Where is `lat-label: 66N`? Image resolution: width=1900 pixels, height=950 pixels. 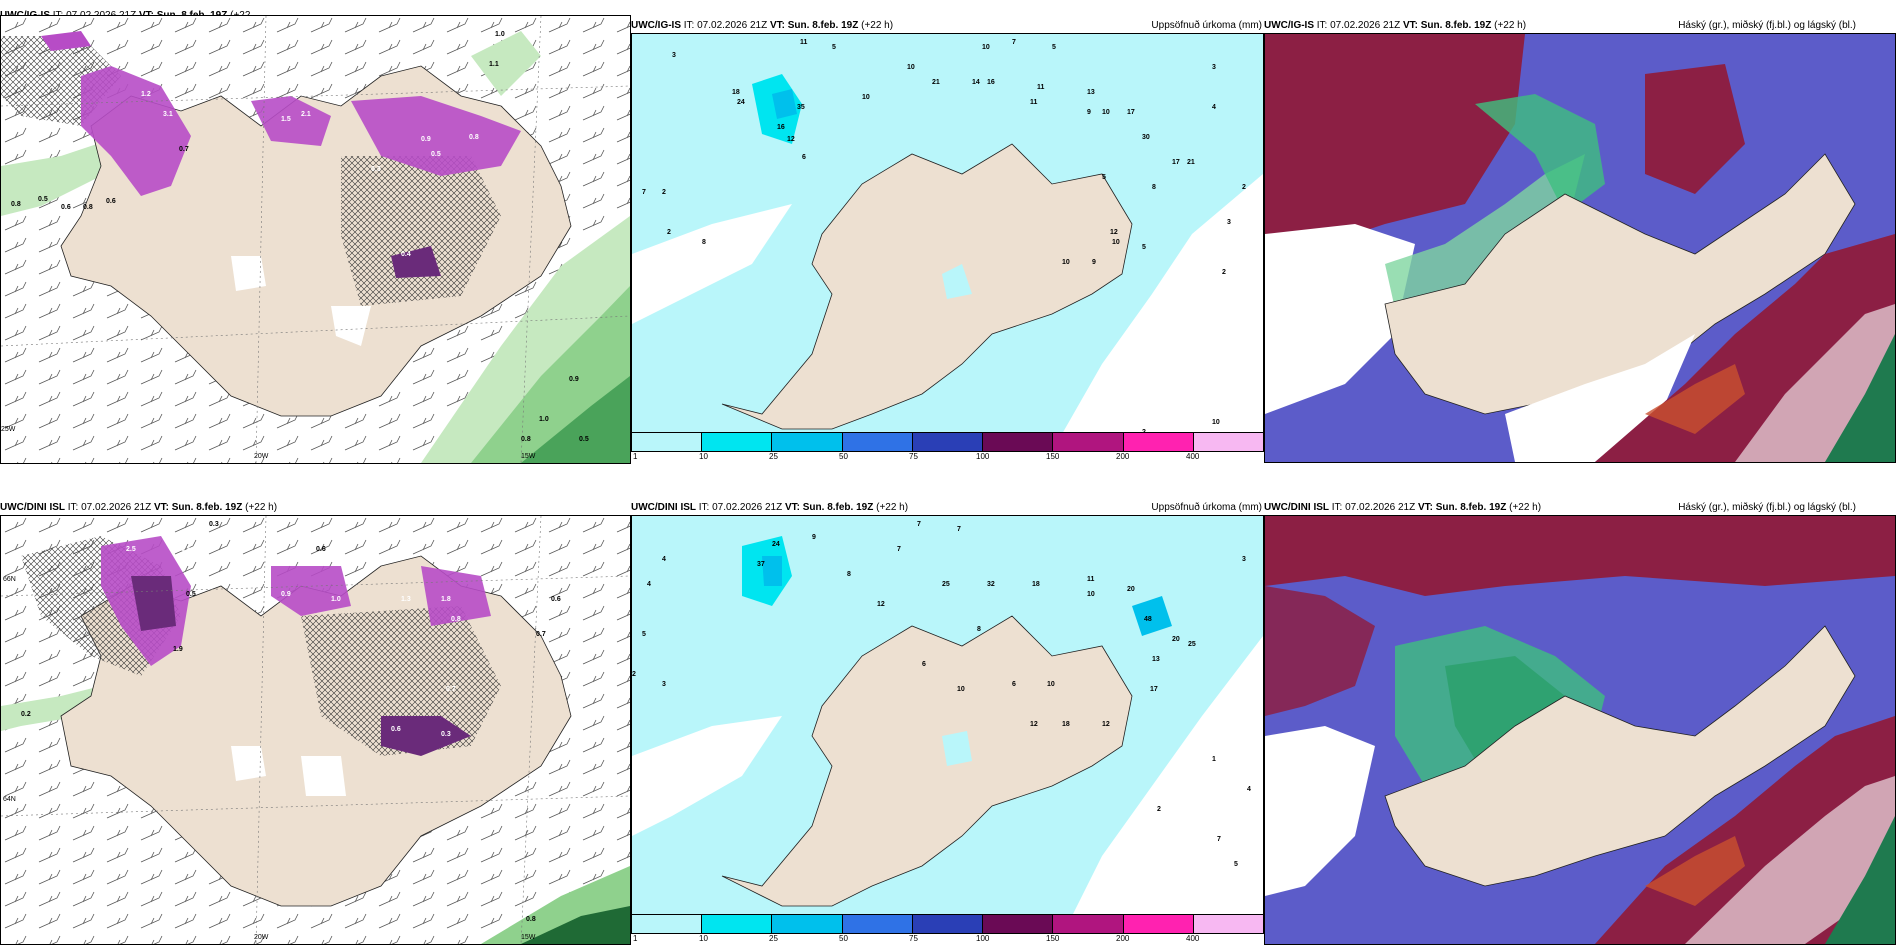 lat-label: 66N is located at coordinates (9, 579).